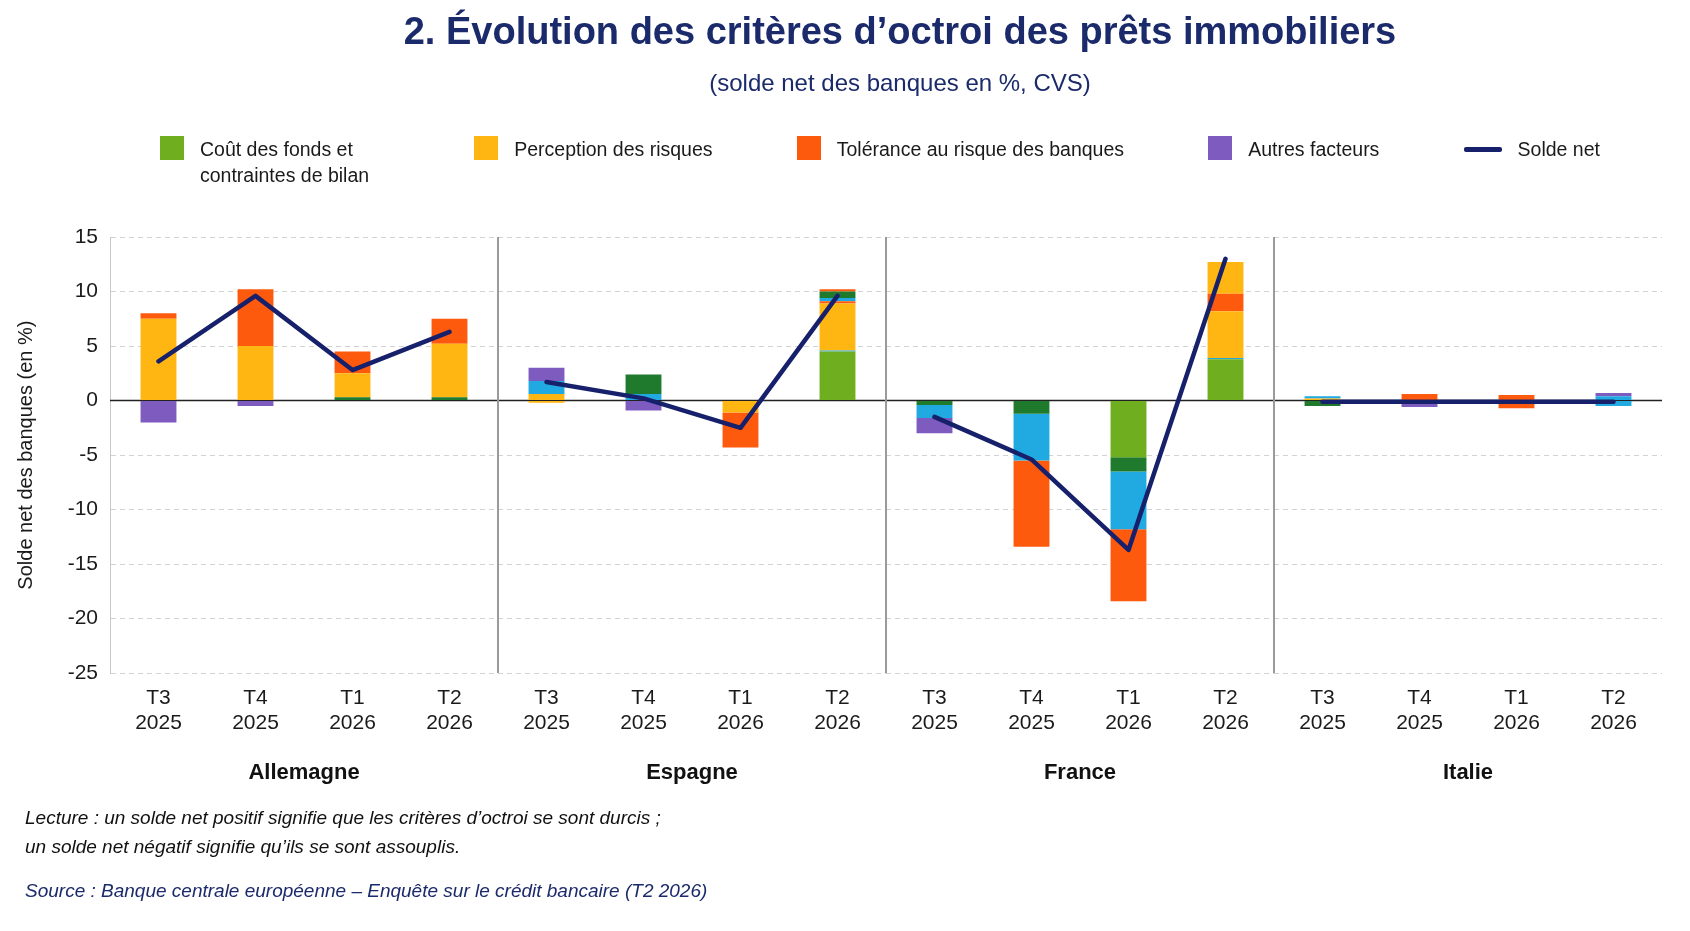 This screenshot has height=931, width=1690. Describe the element at coordinates (1080, 771) in the screenshot. I see `x-axis-title: France` at that location.